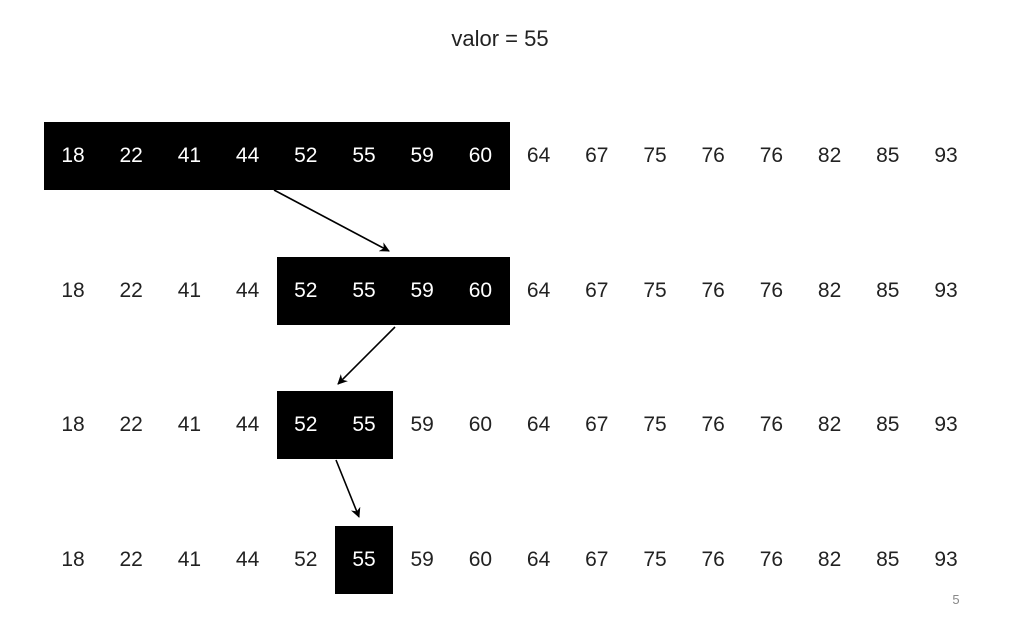 This screenshot has width=1015, height=631. Describe the element at coordinates (500, 38) in the screenshot. I see `diagram-title: valor = 55` at that location.